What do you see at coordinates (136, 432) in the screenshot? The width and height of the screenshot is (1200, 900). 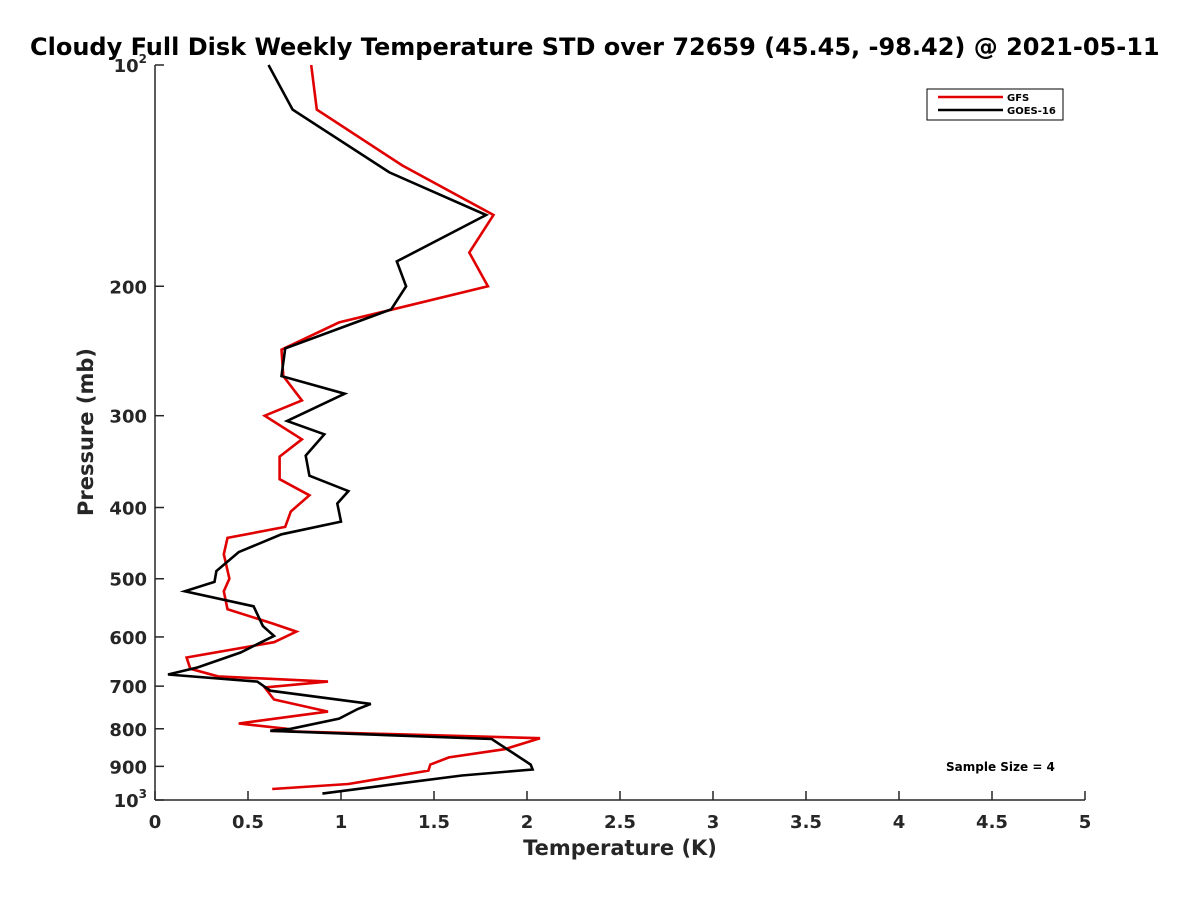 I see `y-ticks: 10² 200 300 400 500 600 700 800 900 10³` at bounding box center [136, 432].